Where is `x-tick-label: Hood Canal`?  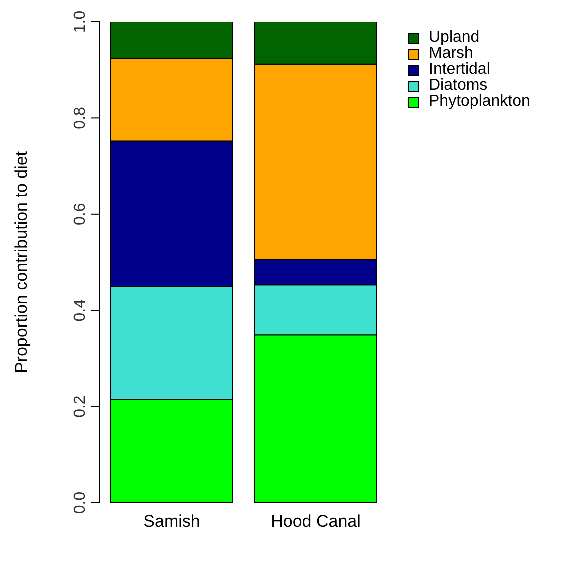
x-tick-label: Hood Canal is located at coordinates (316, 522).